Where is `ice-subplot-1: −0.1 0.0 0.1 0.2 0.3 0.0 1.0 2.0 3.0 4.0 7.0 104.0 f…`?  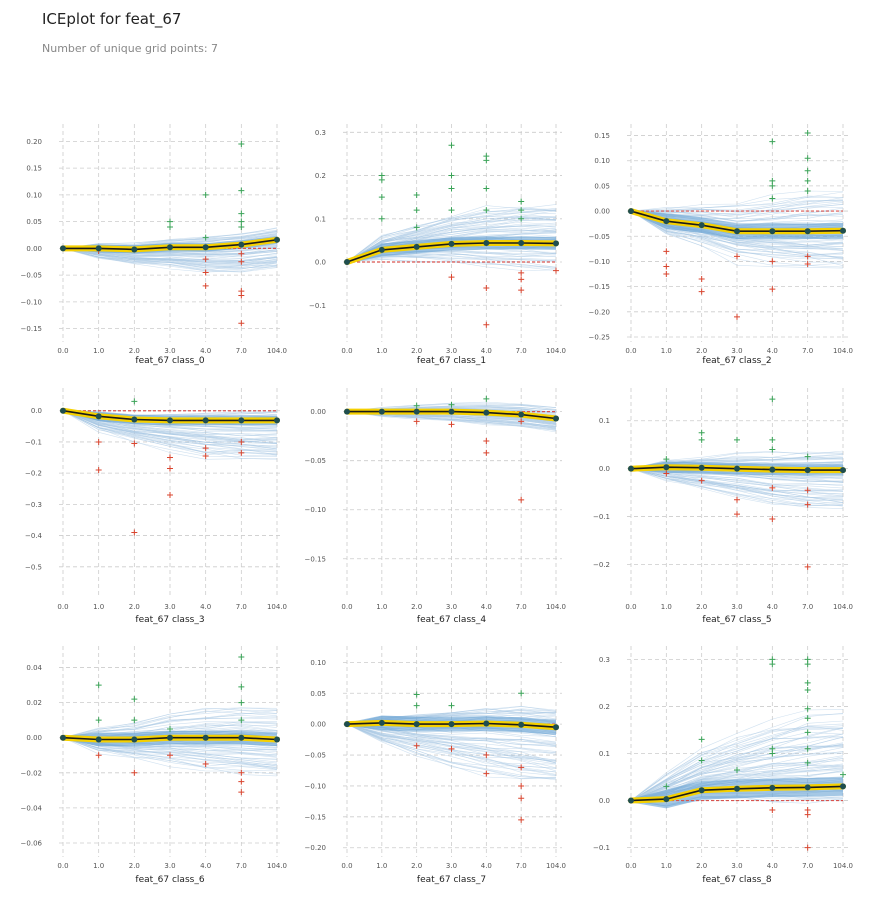 ice-subplot-1: −0.1 0.0 0.1 0.2 0.3 0.0 1.0 2.0 3.0 4.0 7.0 104.0 f… is located at coordinates (437, 245).